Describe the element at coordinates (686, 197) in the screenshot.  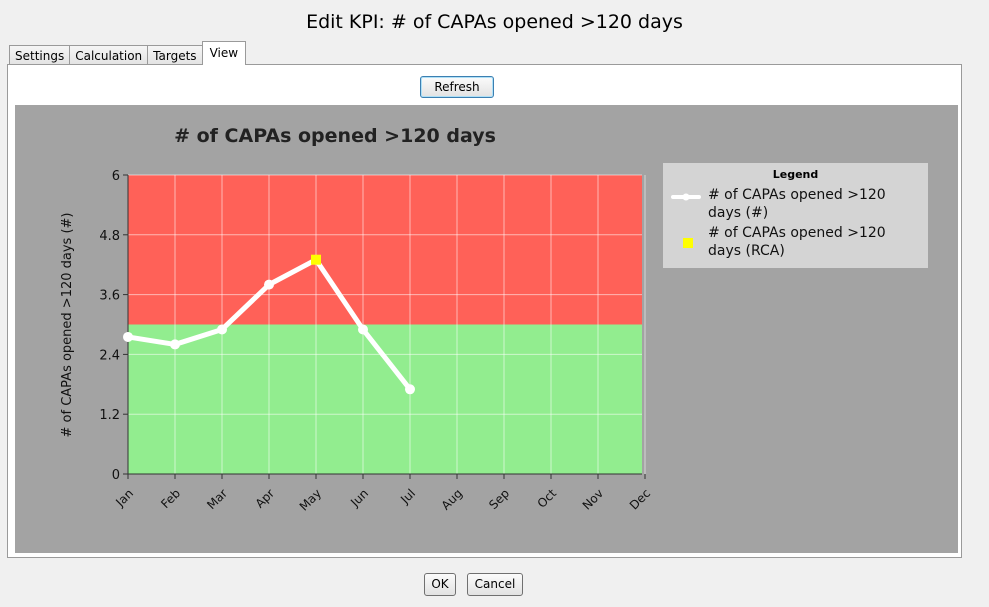
I see `legend-line-marker-icon` at that location.